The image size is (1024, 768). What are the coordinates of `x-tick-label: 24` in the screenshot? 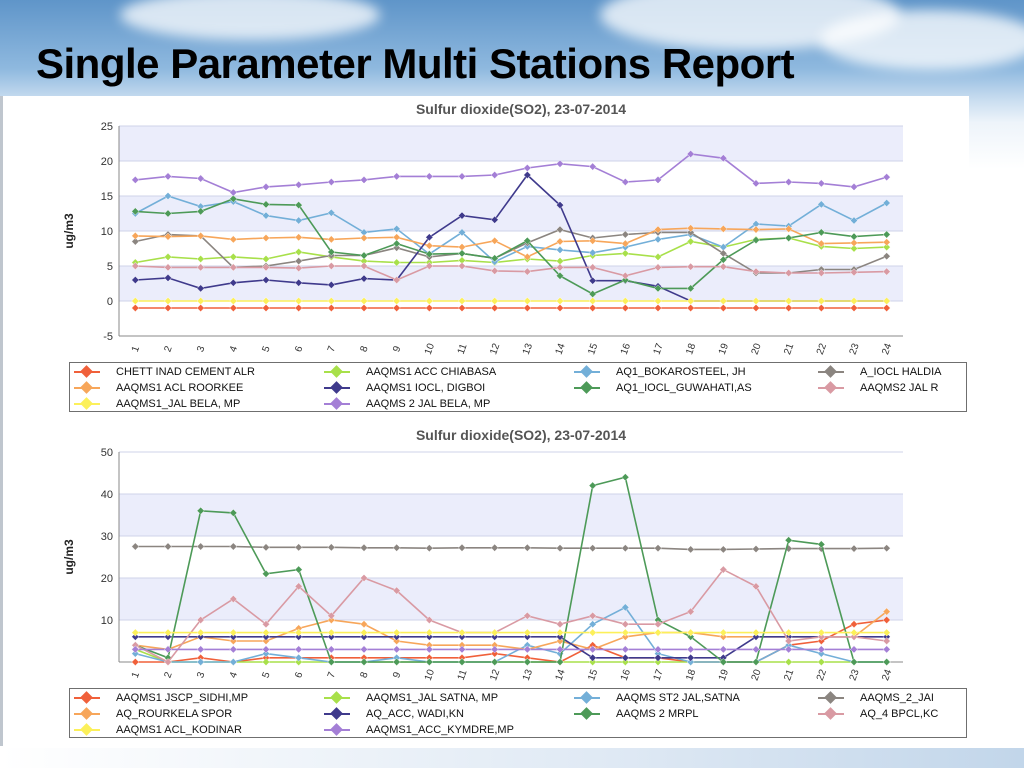 It's located at (887, 349).